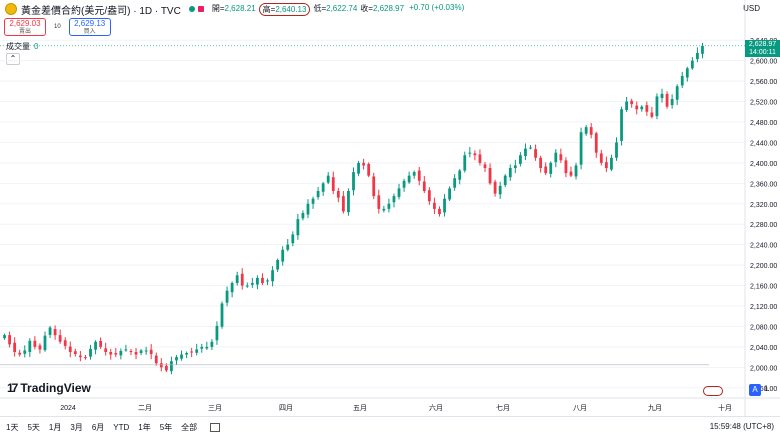 This screenshot has height=439, width=780. Describe the element at coordinates (68, 408) in the screenshot. I see `x-tick-label: 2024` at that location.